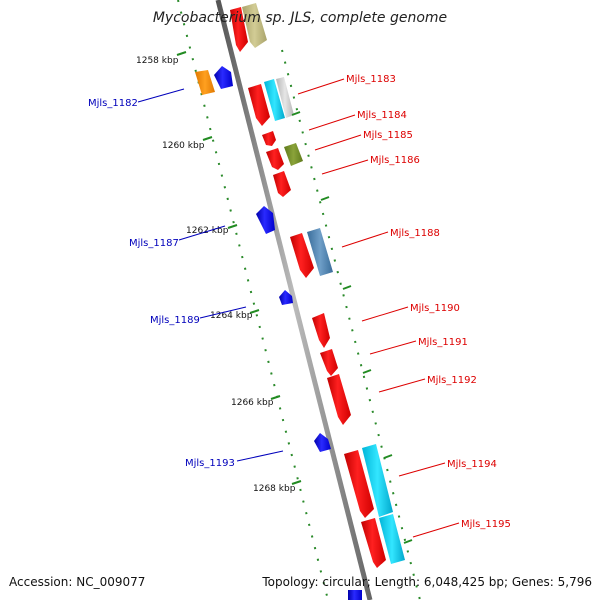 Image resolution: width=600 pixels, height=600 pixels. What do you see at coordinates (435, 308) in the screenshot?
I see `gene-label-mjls-1190: Mjls_1190` at bounding box center [435, 308].